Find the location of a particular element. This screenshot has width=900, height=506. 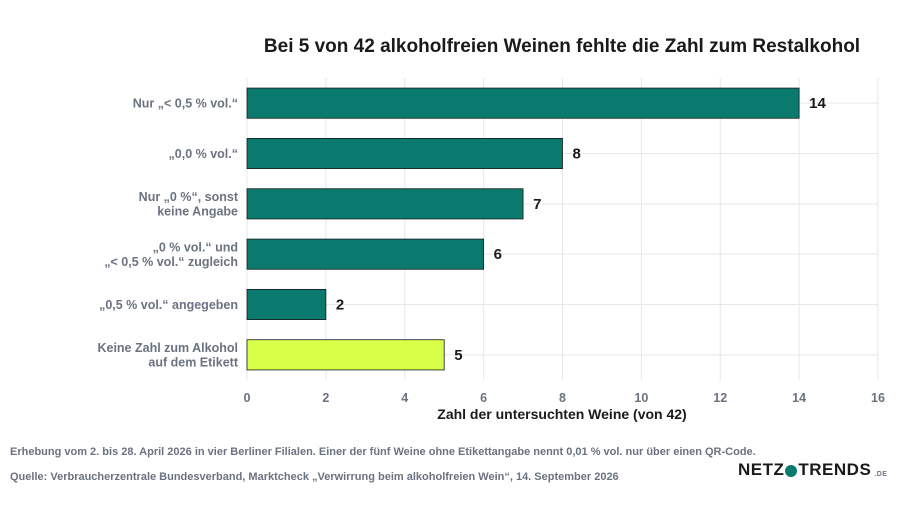

category-label: Nur „0 %“, sonst keine Angabe is located at coordinates (189, 204).